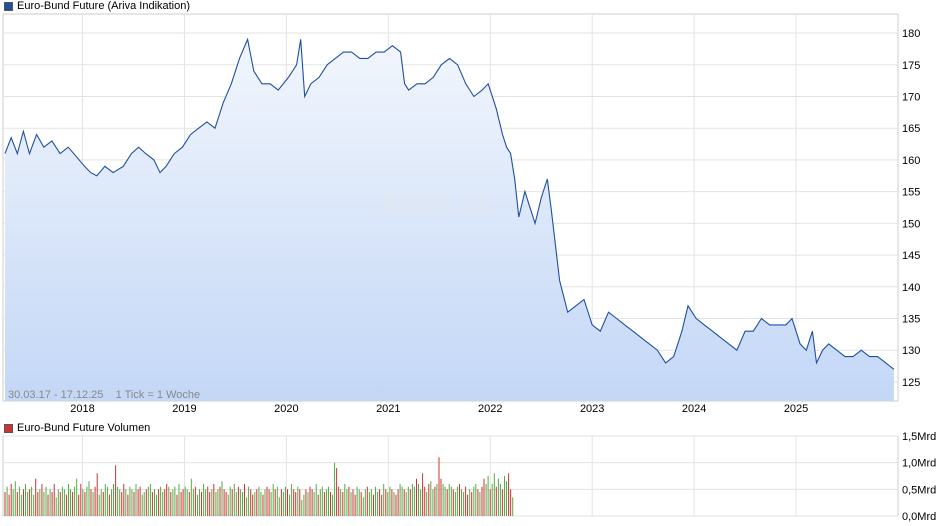 The image size is (940, 526). I want to click on y-tick-label: 145, so click(911, 256).